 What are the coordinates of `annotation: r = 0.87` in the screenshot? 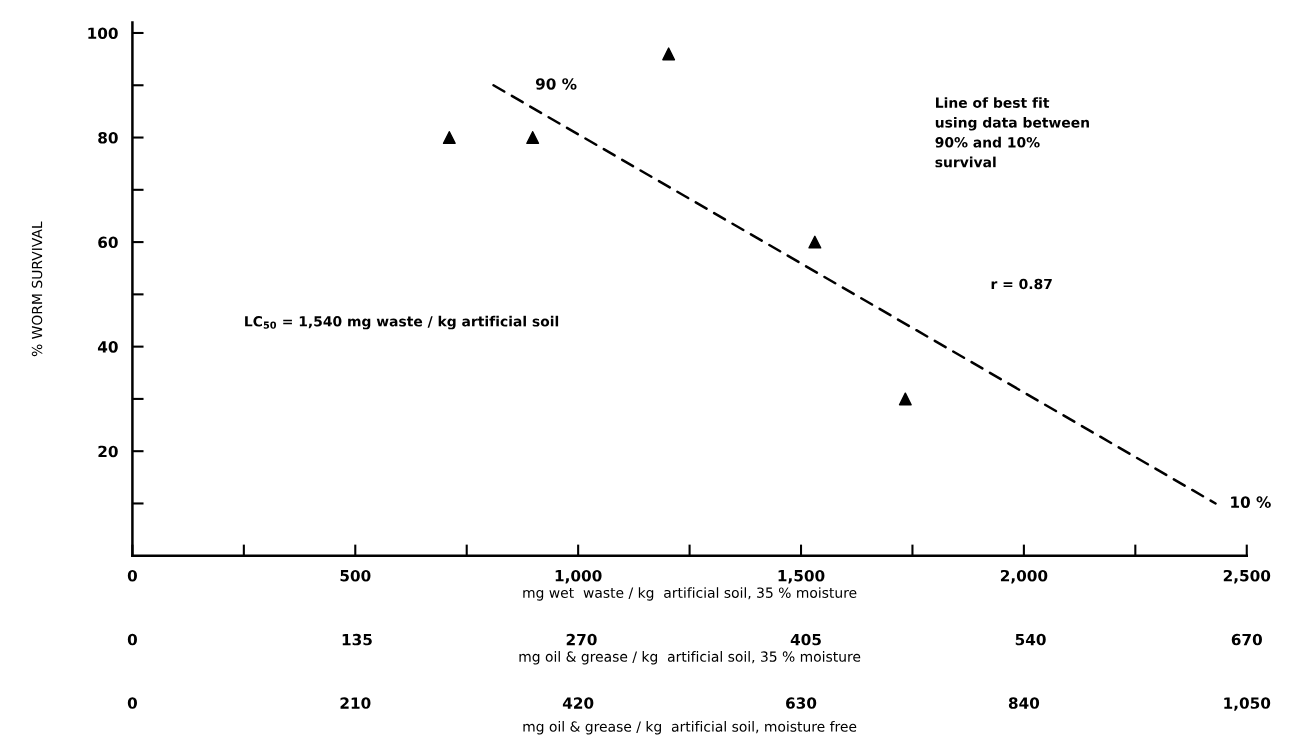 It's located at (1021, 284).